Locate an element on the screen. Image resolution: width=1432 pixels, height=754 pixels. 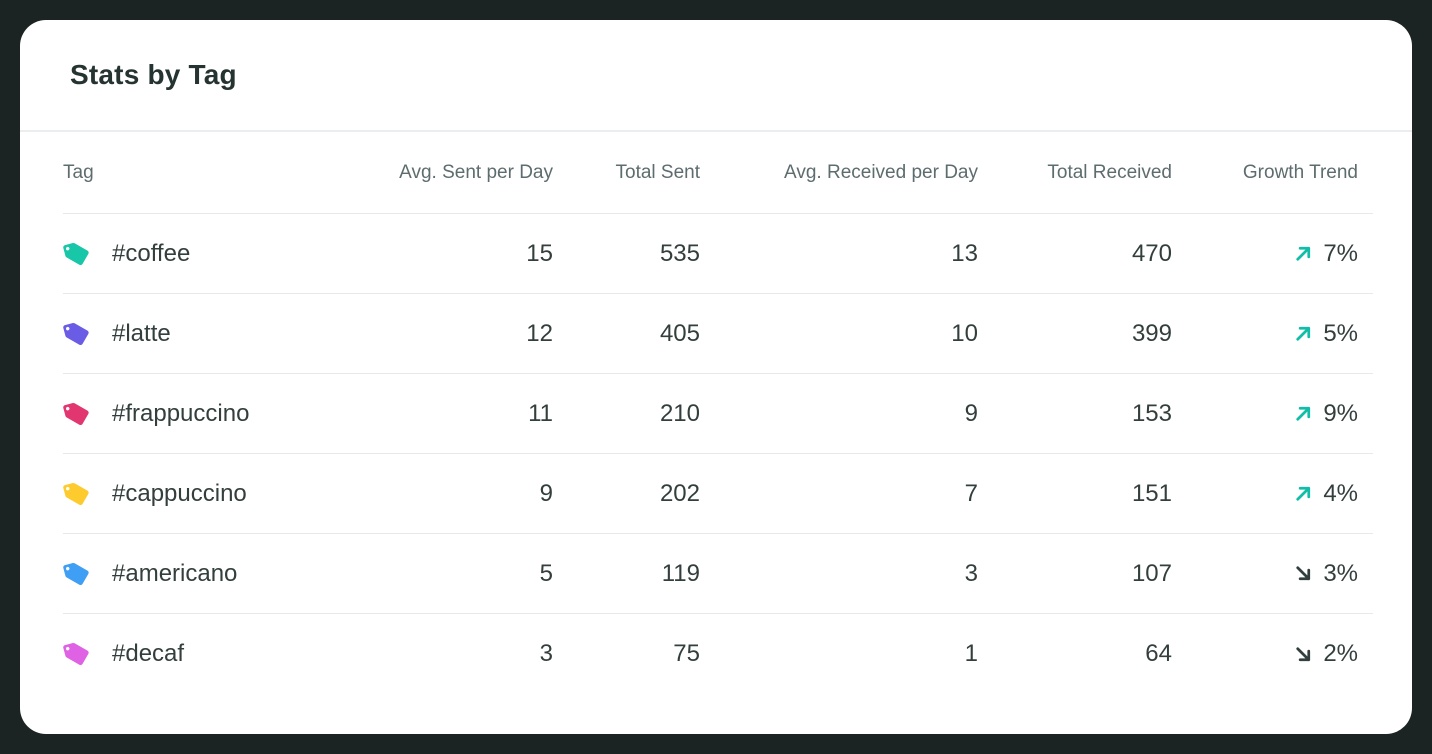
column-header-tag: Tag is located at coordinates (78, 172).